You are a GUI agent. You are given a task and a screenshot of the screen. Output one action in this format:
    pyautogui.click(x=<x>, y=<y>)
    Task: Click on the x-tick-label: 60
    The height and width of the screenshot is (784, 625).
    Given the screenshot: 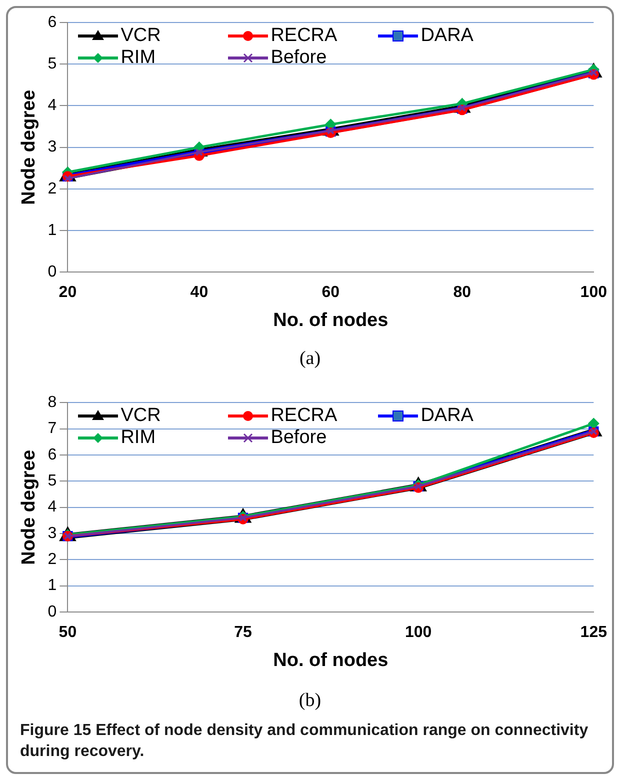 What is the action you would take?
    pyautogui.click(x=331, y=293)
    